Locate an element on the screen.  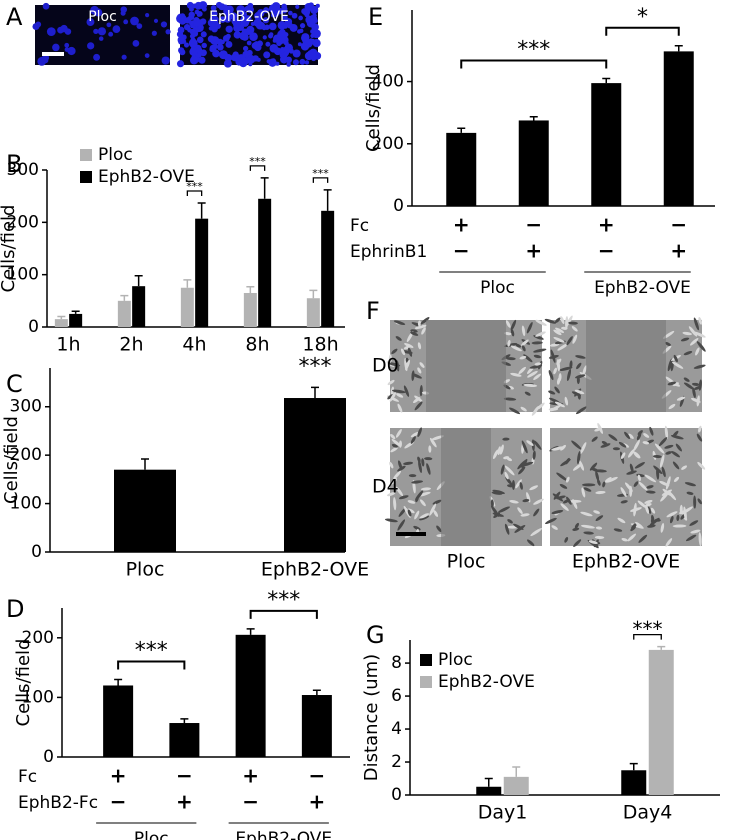
legend-label: EphB2-OVE is located at coordinates (146, 177).